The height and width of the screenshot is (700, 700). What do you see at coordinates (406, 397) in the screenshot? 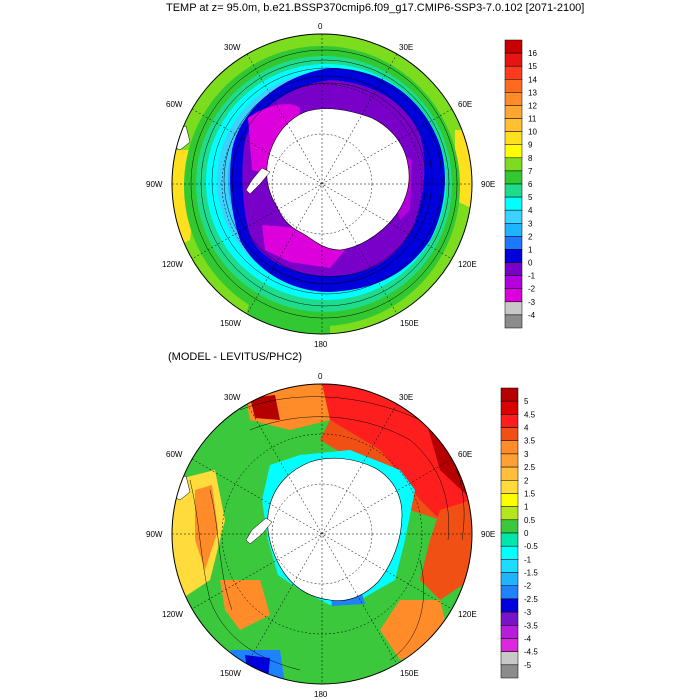
I see `bottom-lon-label-30e: 30E` at bounding box center [406, 397].